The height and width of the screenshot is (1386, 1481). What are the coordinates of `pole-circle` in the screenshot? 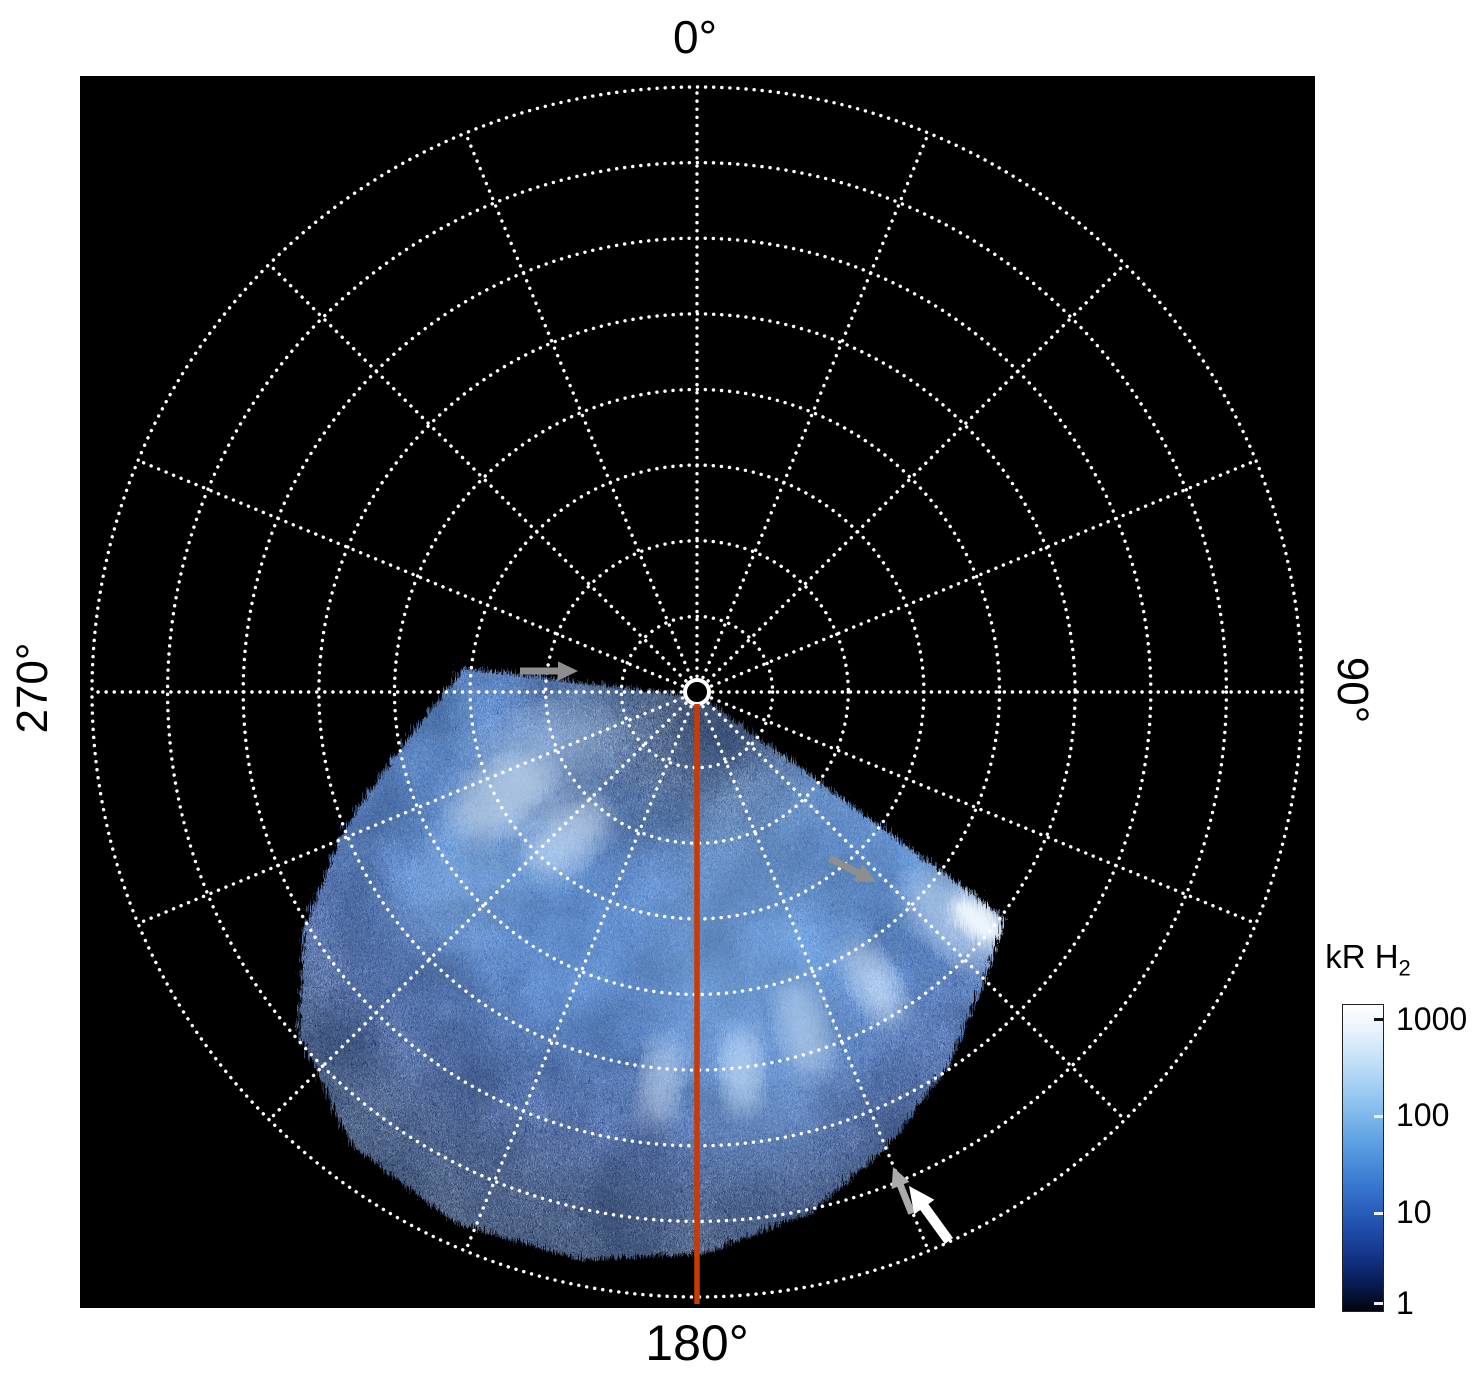 It's located at (697, 692).